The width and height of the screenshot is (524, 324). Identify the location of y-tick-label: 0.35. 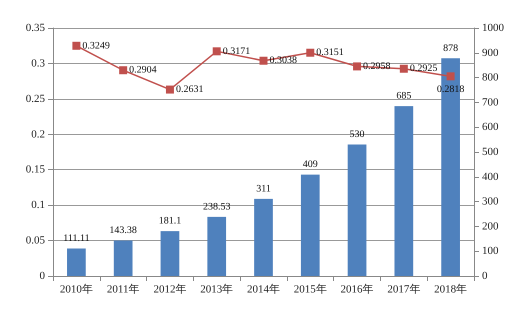
(36, 28).